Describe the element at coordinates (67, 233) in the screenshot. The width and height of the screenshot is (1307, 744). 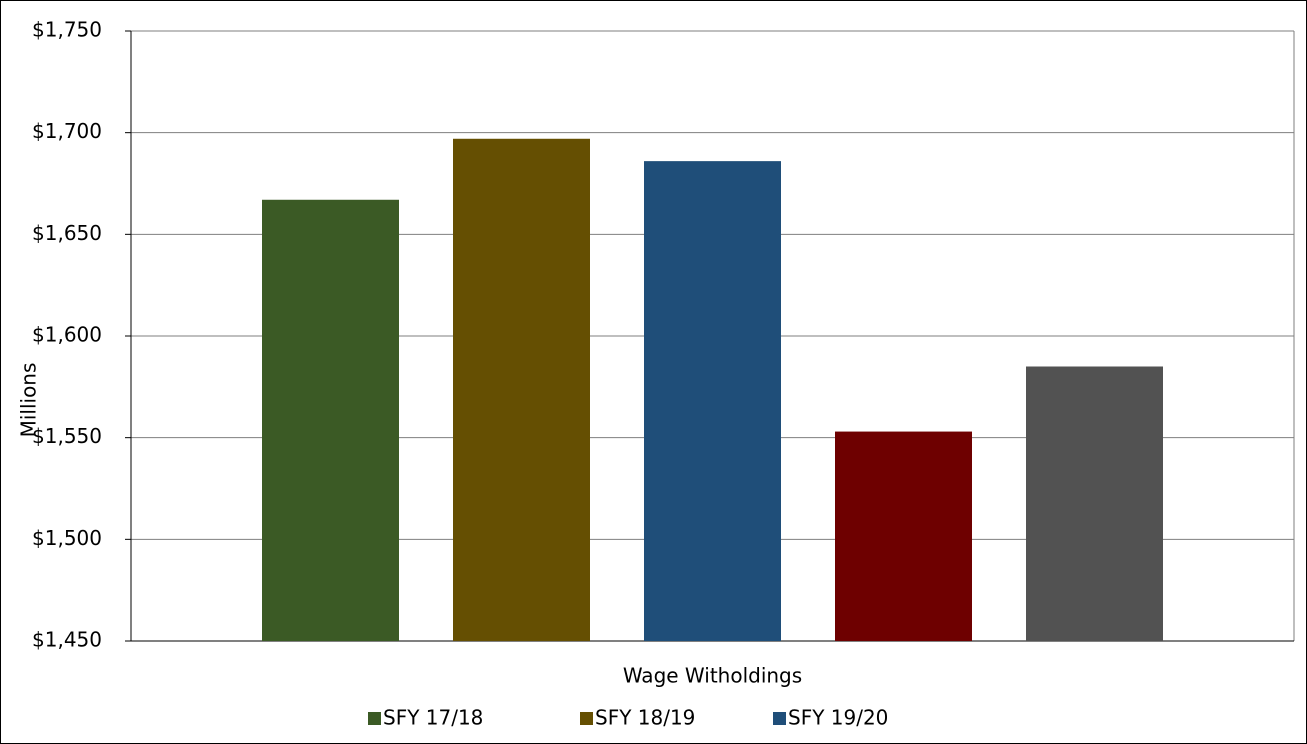
I see `y-tick-label: $1,650` at that location.